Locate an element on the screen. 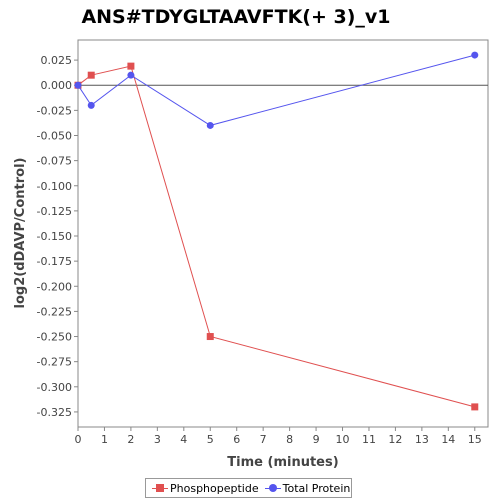 This screenshot has height=500, width=500. legend-item-phosphopeptide: Phosphopeptide is located at coordinates (205, 488).